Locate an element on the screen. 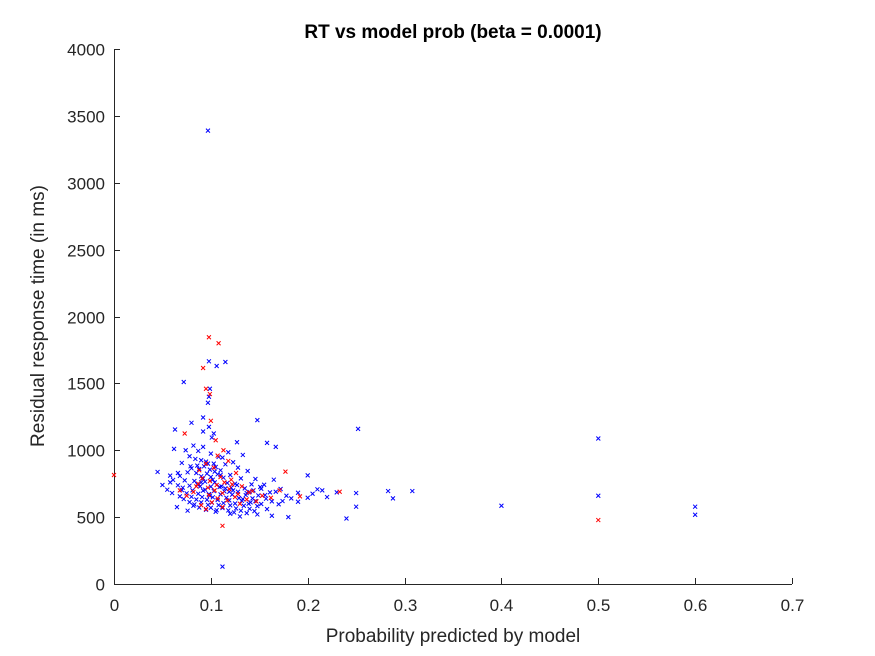  y-tick-label: 3500 is located at coordinates (86, 117).